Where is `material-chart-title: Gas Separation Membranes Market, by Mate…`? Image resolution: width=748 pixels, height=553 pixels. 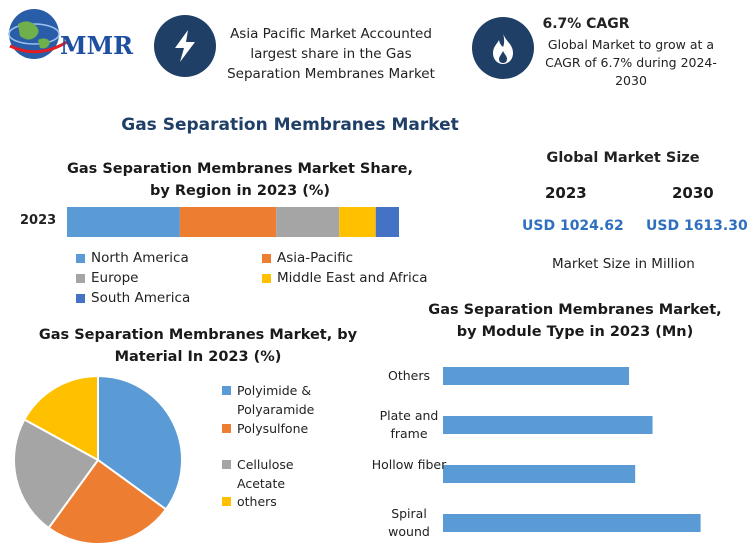 material-chart-title: Gas Separation Membranes Market, by Mate… is located at coordinates (198, 346).